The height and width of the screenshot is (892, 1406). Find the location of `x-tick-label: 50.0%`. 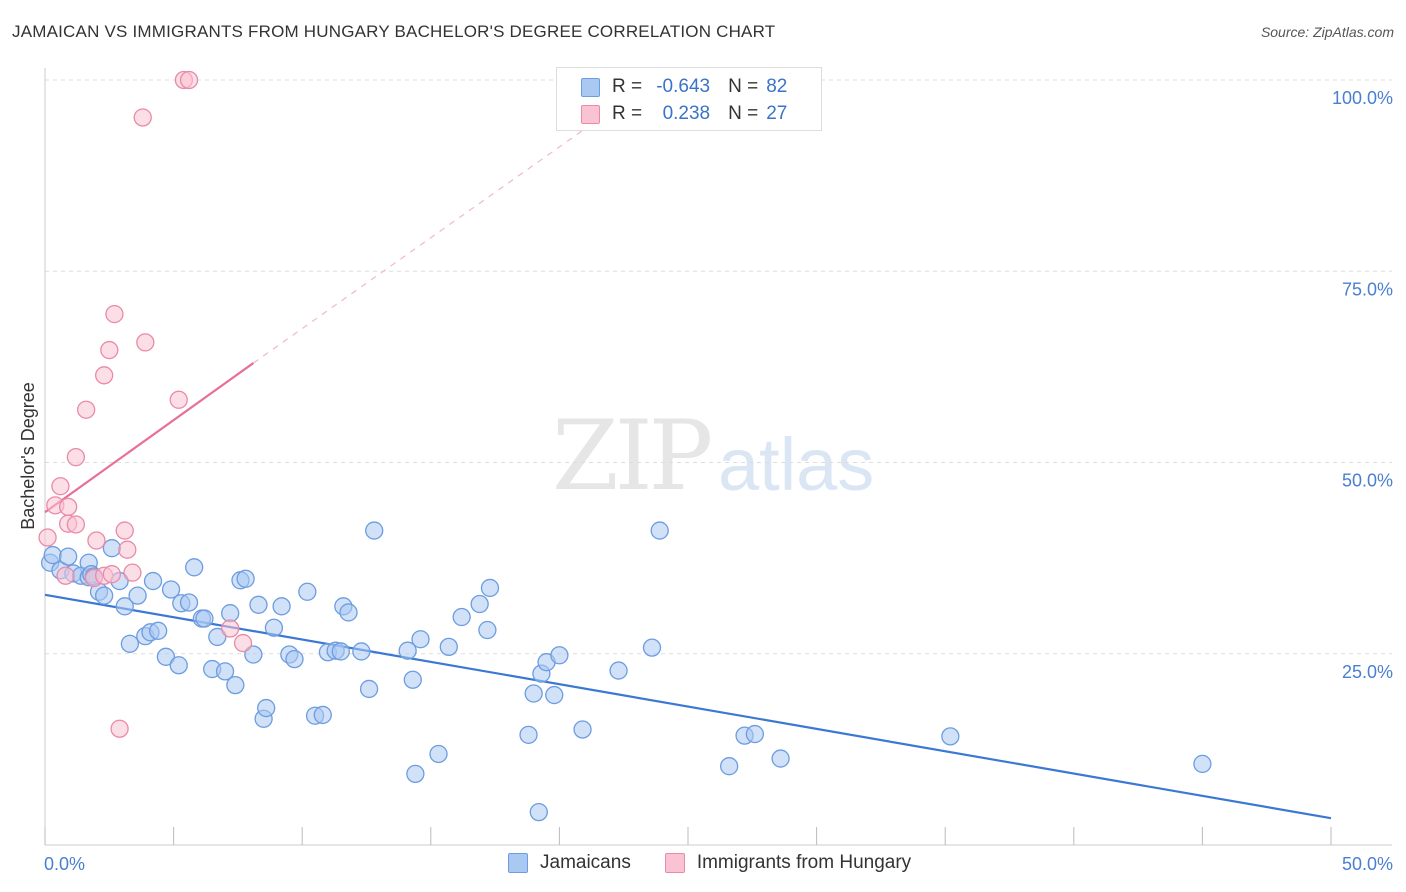

x-tick-label: 50.0% is located at coordinates (1367, 864).